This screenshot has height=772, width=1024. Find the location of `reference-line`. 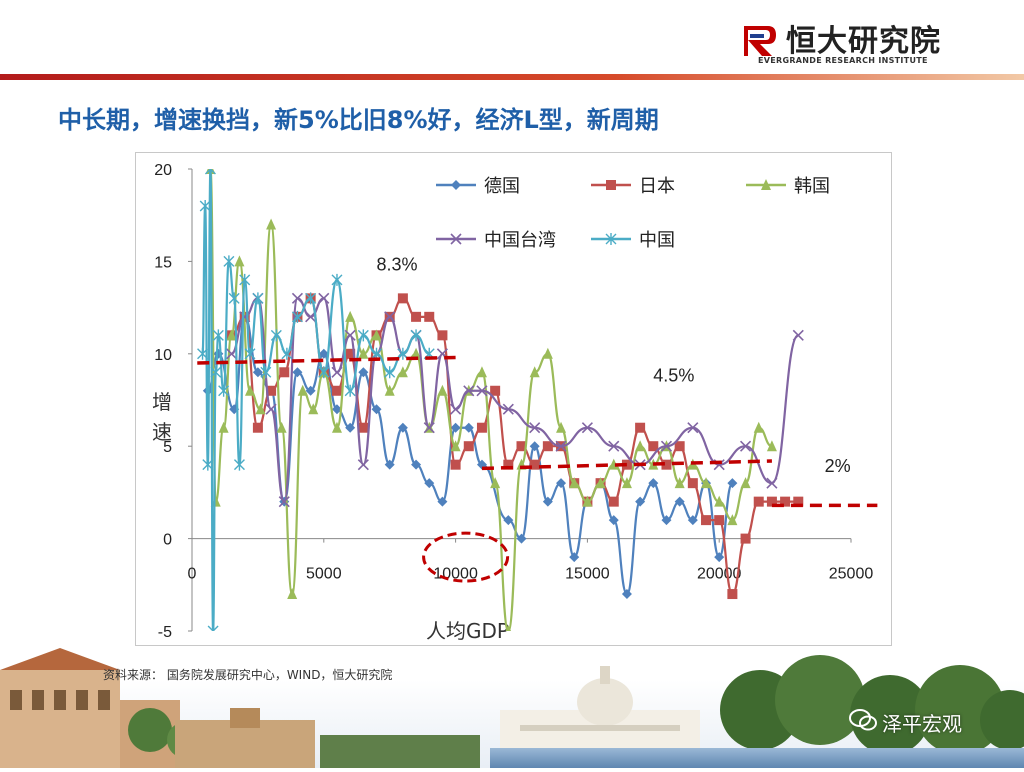

reference-line is located at coordinates (626, 465).